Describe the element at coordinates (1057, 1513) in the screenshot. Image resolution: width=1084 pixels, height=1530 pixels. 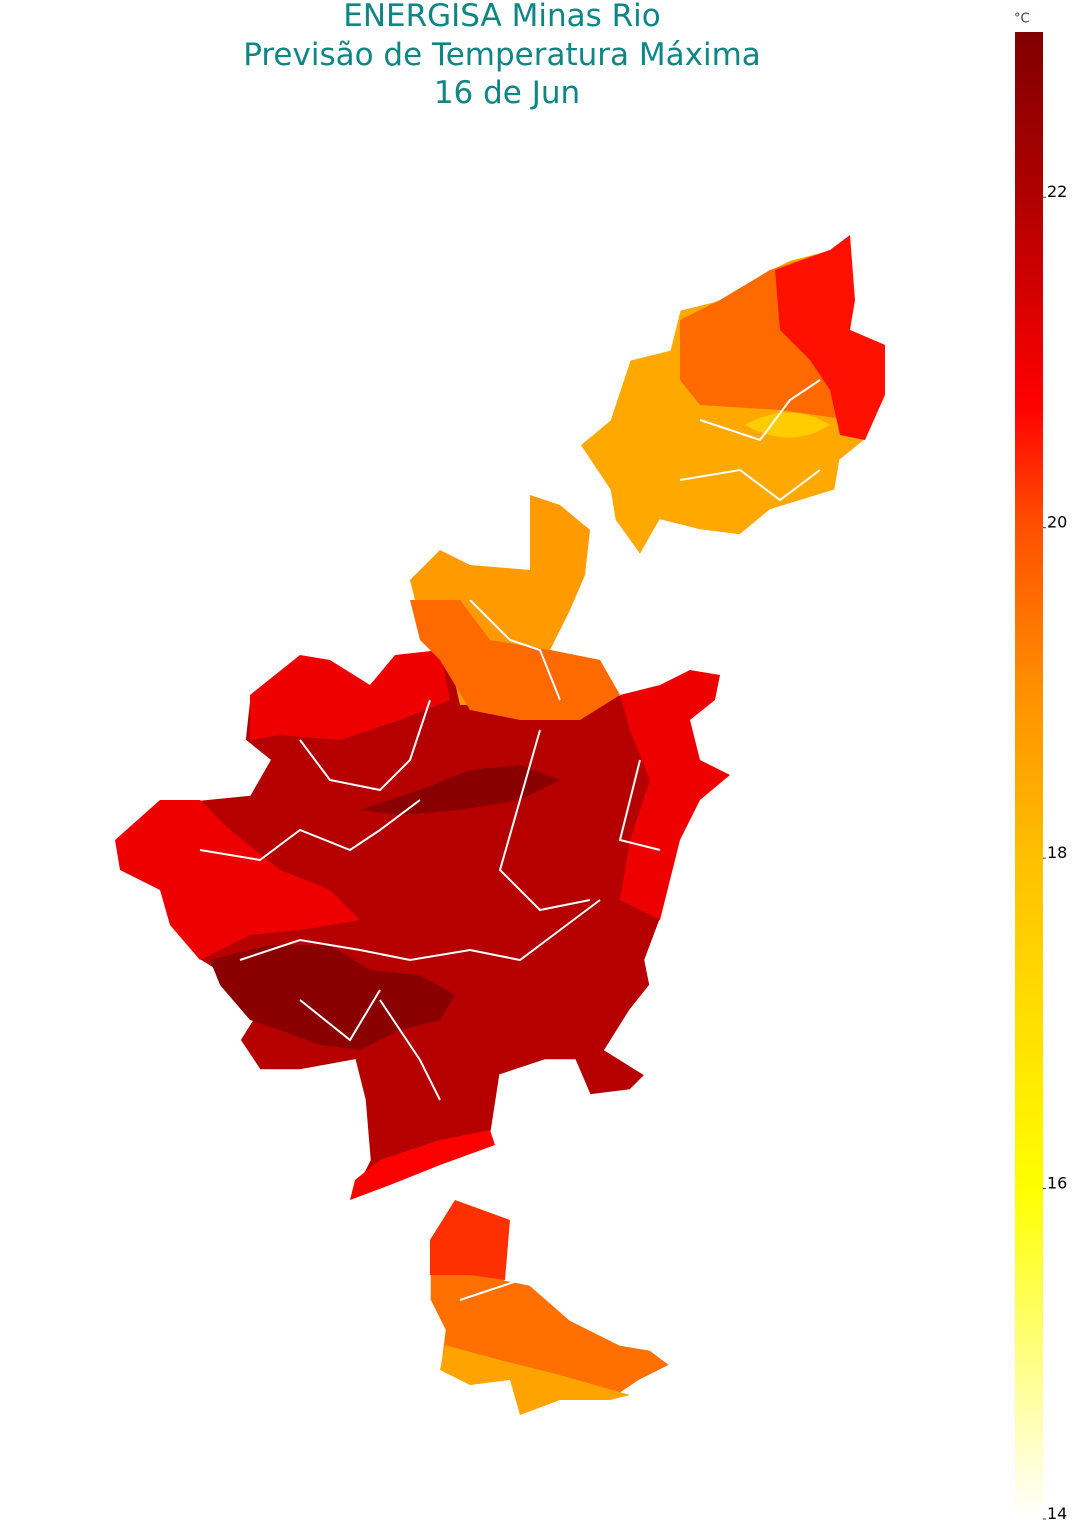
I see `colorbar-tick-label: 14` at that location.